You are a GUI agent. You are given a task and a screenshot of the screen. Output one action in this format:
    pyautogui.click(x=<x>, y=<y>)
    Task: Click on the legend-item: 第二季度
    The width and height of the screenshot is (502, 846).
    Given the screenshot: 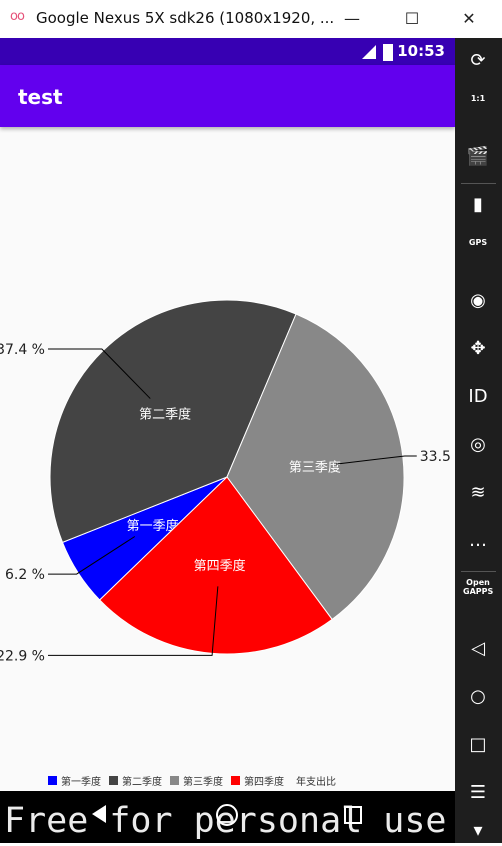 What is the action you would take?
    pyautogui.click(x=135, y=780)
    